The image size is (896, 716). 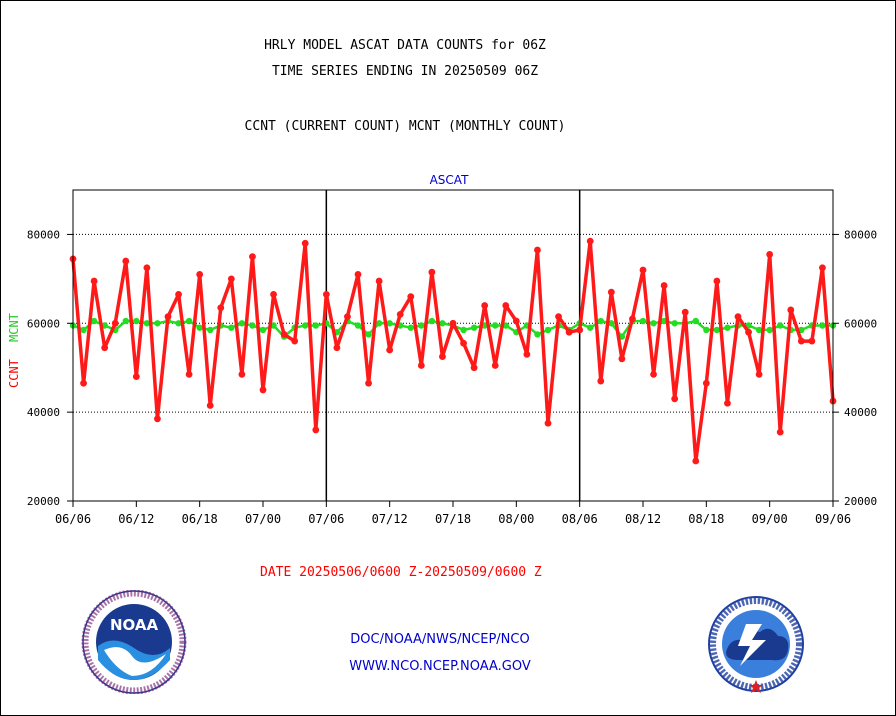 I want to click on chart-title-line-2: TIME SERIES ENDING IN 20250509 06Z, so click(x=405, y=71).